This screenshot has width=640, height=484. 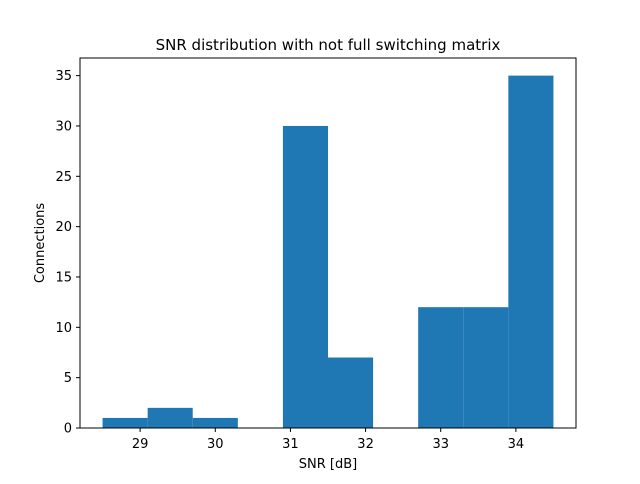 What do you see at coordinates (63, 277) in the screenshot?
I see `y-tick-label-15: 15` at bounding box center [63, 277].